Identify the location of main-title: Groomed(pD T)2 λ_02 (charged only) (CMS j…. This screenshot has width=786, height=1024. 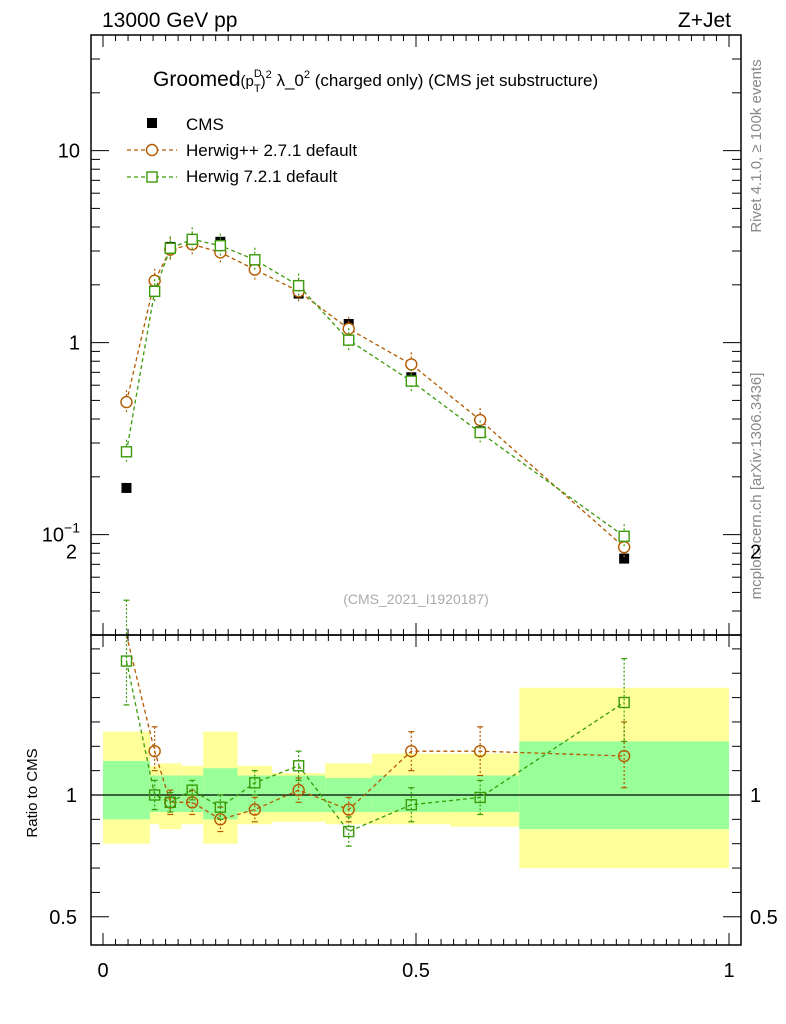
(375, 81).